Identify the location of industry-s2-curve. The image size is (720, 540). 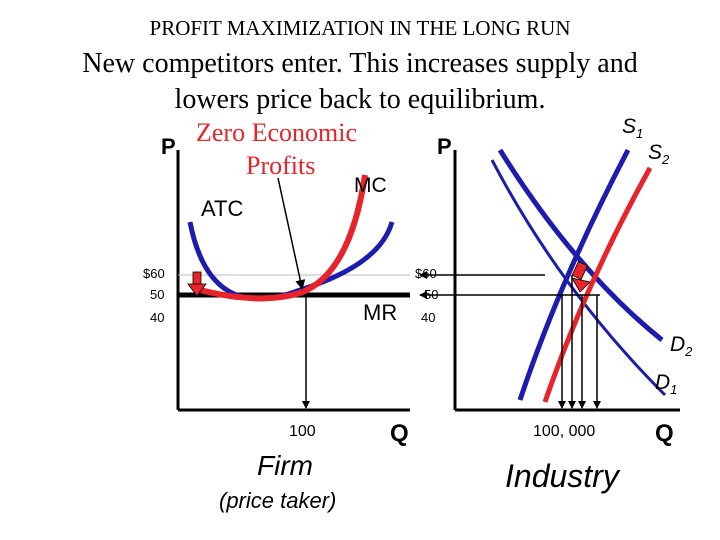
(597, 284).